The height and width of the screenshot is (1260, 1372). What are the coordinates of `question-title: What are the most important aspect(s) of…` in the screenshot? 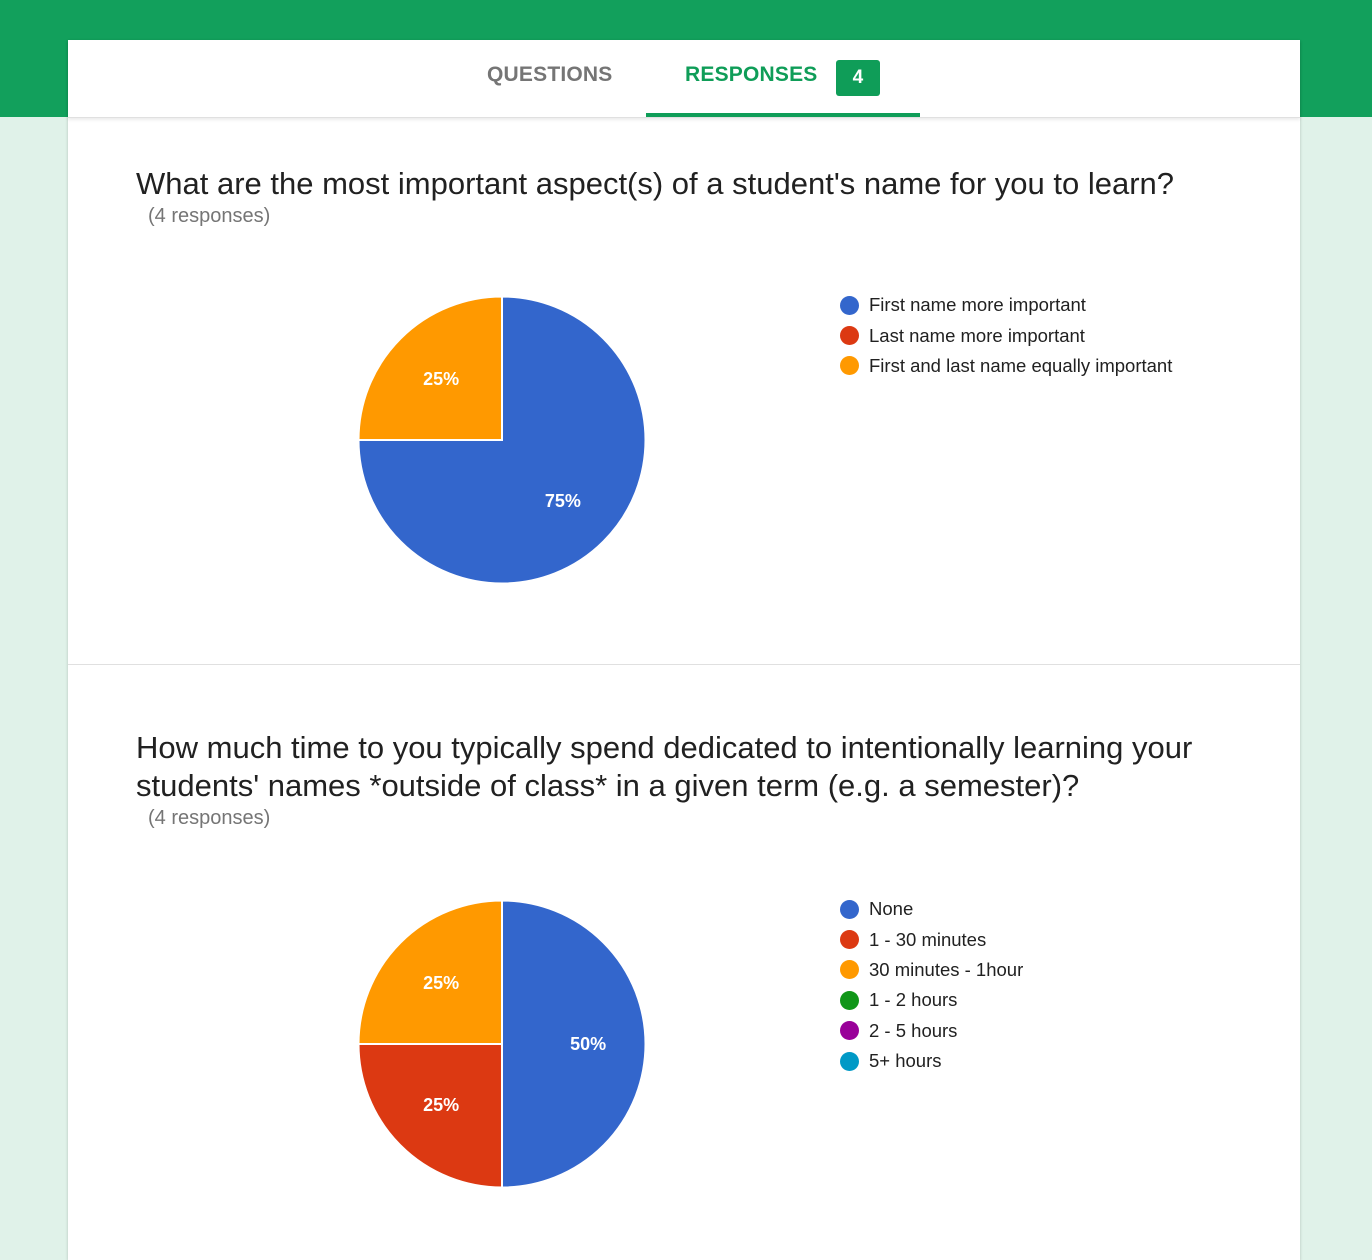 It's located at (655, 183).